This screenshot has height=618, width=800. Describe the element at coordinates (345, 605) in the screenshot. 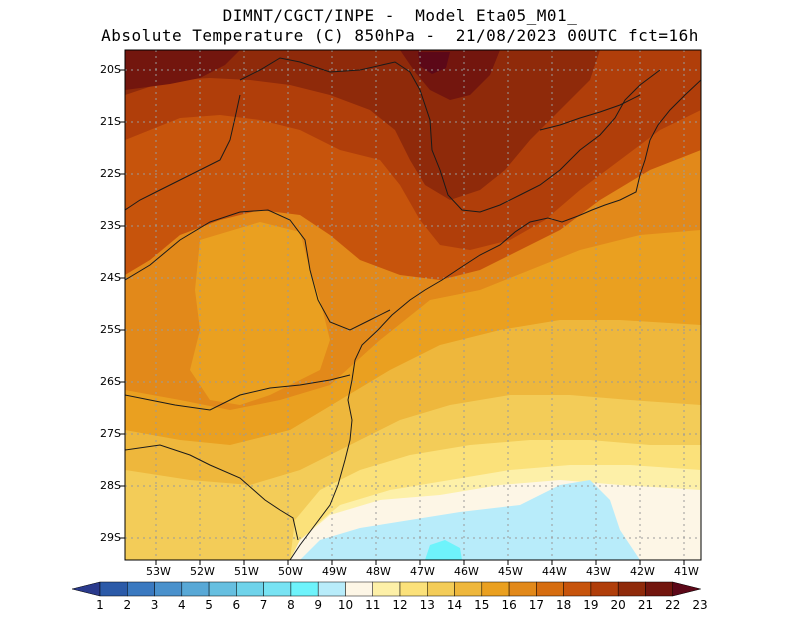

I see `colorbar-label: 10` at that location.